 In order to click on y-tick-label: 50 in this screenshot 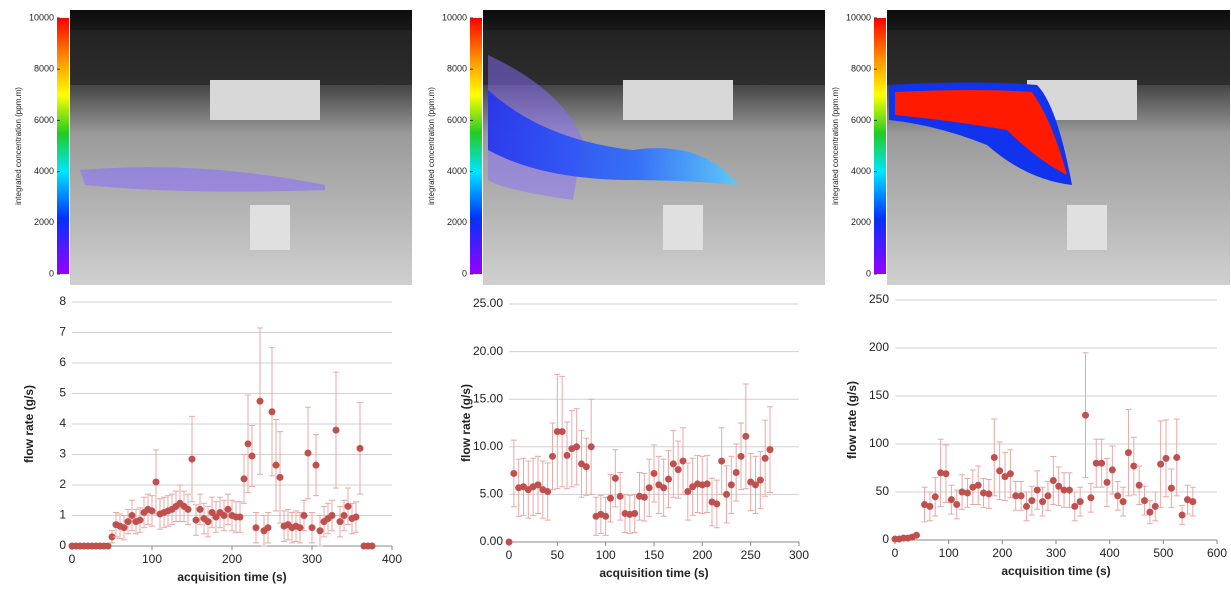, I will do `click(883, 491)`.